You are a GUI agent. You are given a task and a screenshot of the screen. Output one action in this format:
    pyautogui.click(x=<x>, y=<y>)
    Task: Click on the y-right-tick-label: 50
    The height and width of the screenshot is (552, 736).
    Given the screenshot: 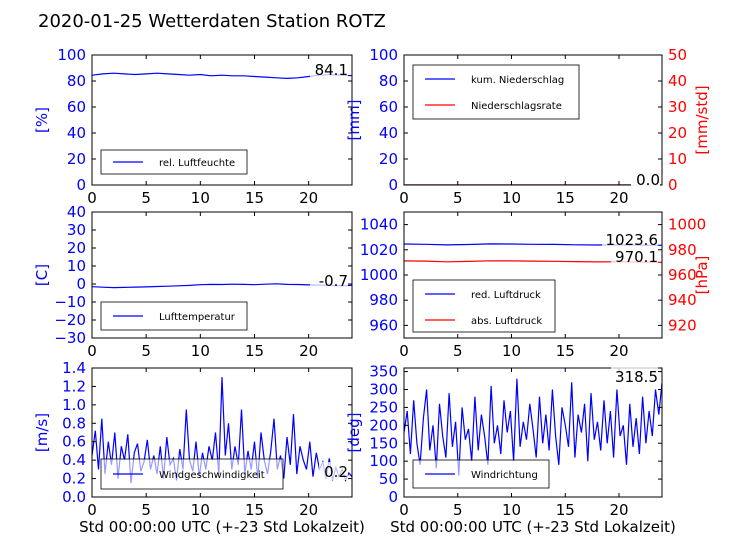 What is the action you would take?
    pyautogui.click(x=677, y=55)
    